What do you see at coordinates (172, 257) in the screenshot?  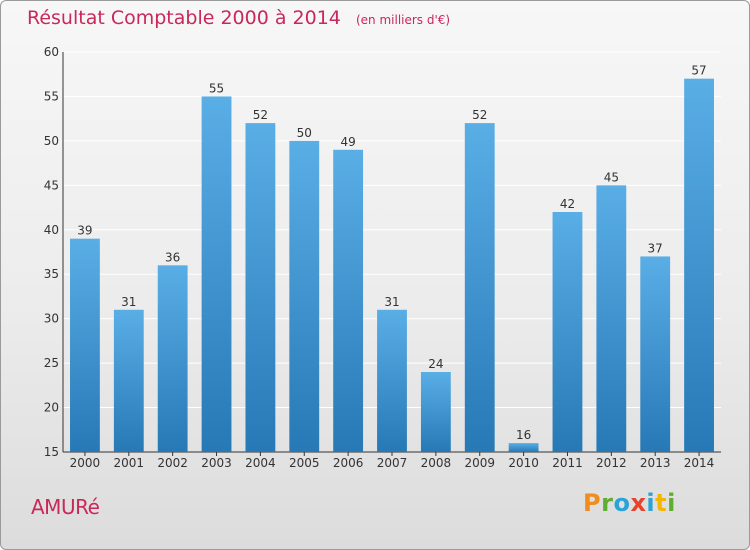 I see `data-label: 36` at bounding box center [172, 257].